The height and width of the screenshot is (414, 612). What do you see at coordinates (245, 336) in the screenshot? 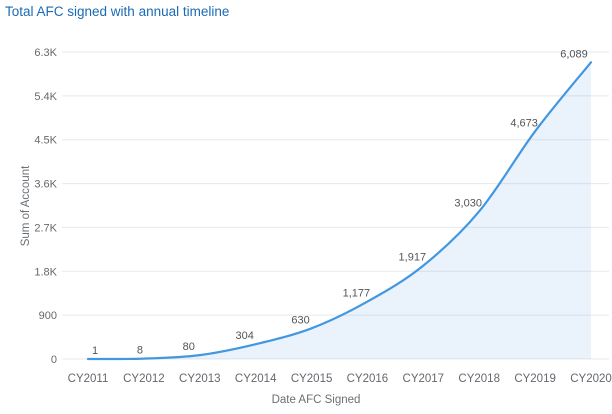
I see `data-point-label: 304` at bounding box center [245, 336].